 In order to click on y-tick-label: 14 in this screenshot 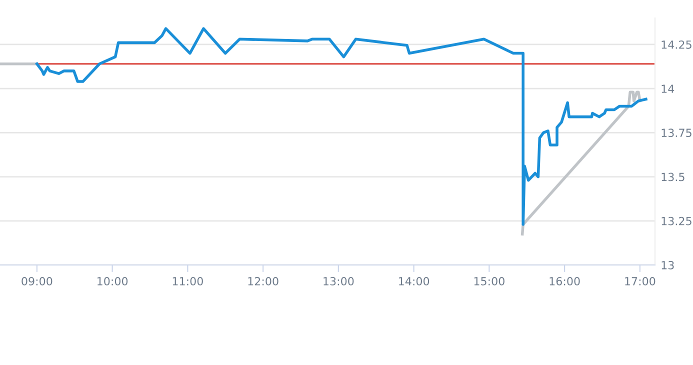, I will do `click(668, 88)`.